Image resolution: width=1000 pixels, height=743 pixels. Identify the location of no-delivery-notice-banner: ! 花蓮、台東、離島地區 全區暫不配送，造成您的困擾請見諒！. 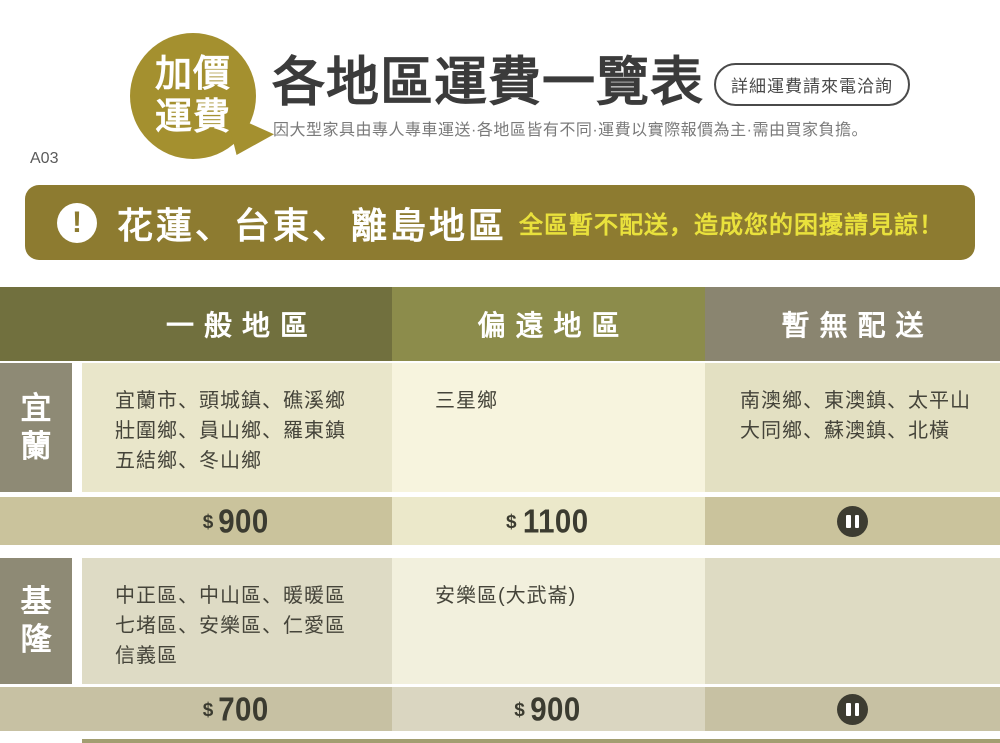
(500, 222).